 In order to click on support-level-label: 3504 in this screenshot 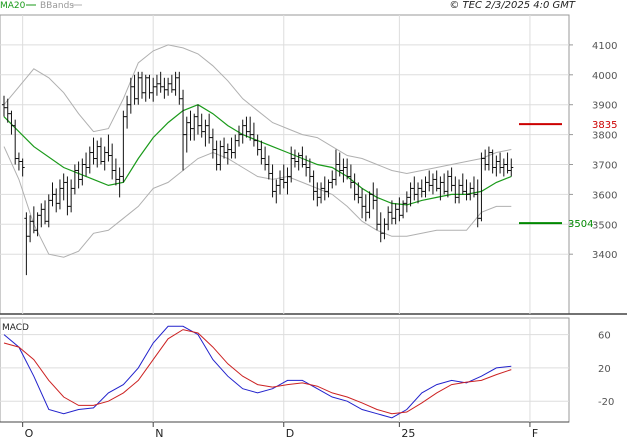, I will do `click(580, 224)`.